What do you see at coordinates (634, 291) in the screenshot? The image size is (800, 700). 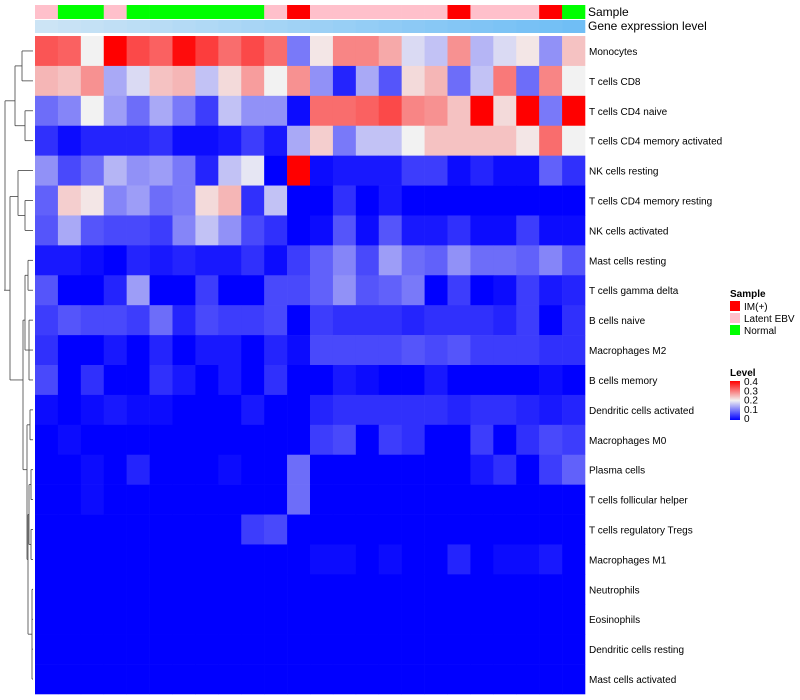 I see `row-label: T cells gamma delta` at bounding box center [634, 291].